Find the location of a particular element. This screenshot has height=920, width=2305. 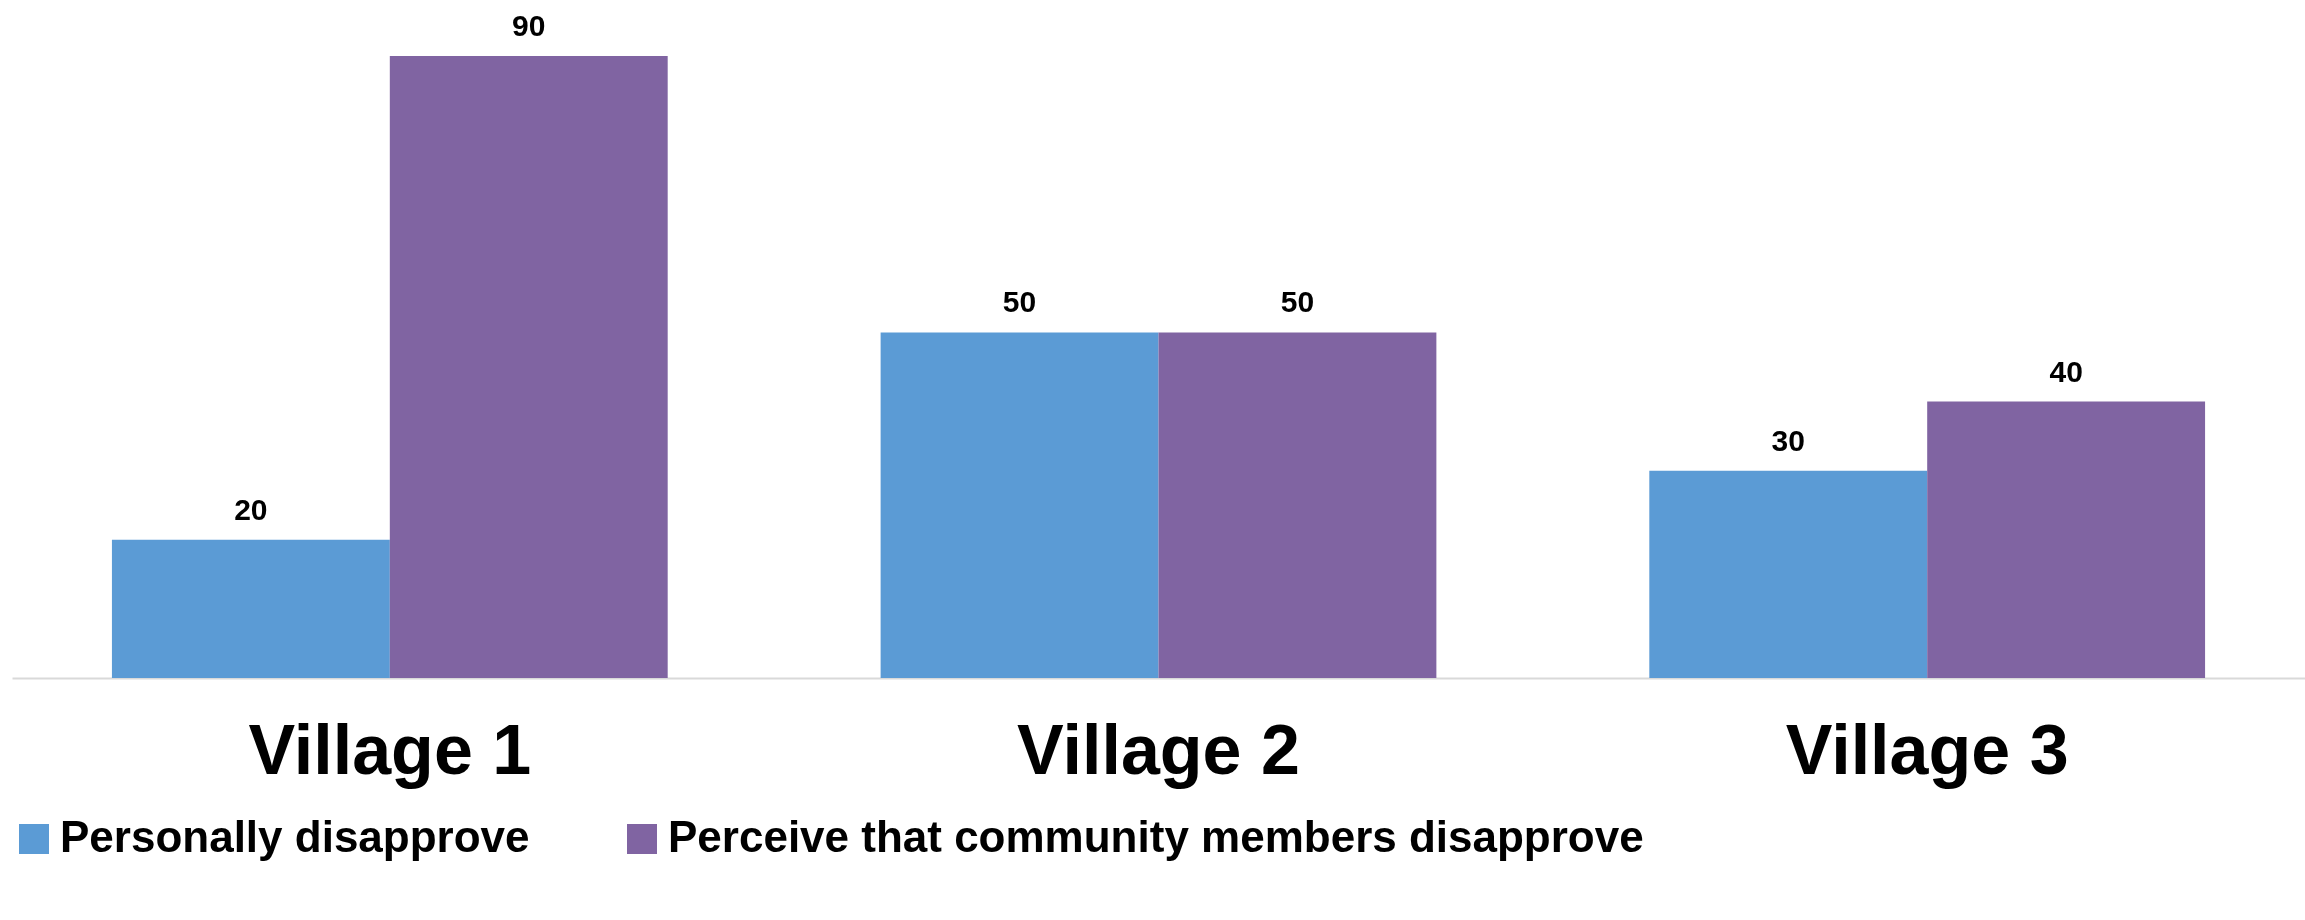

x-tick-label: Village 1 is located at coordinates (390, 749).